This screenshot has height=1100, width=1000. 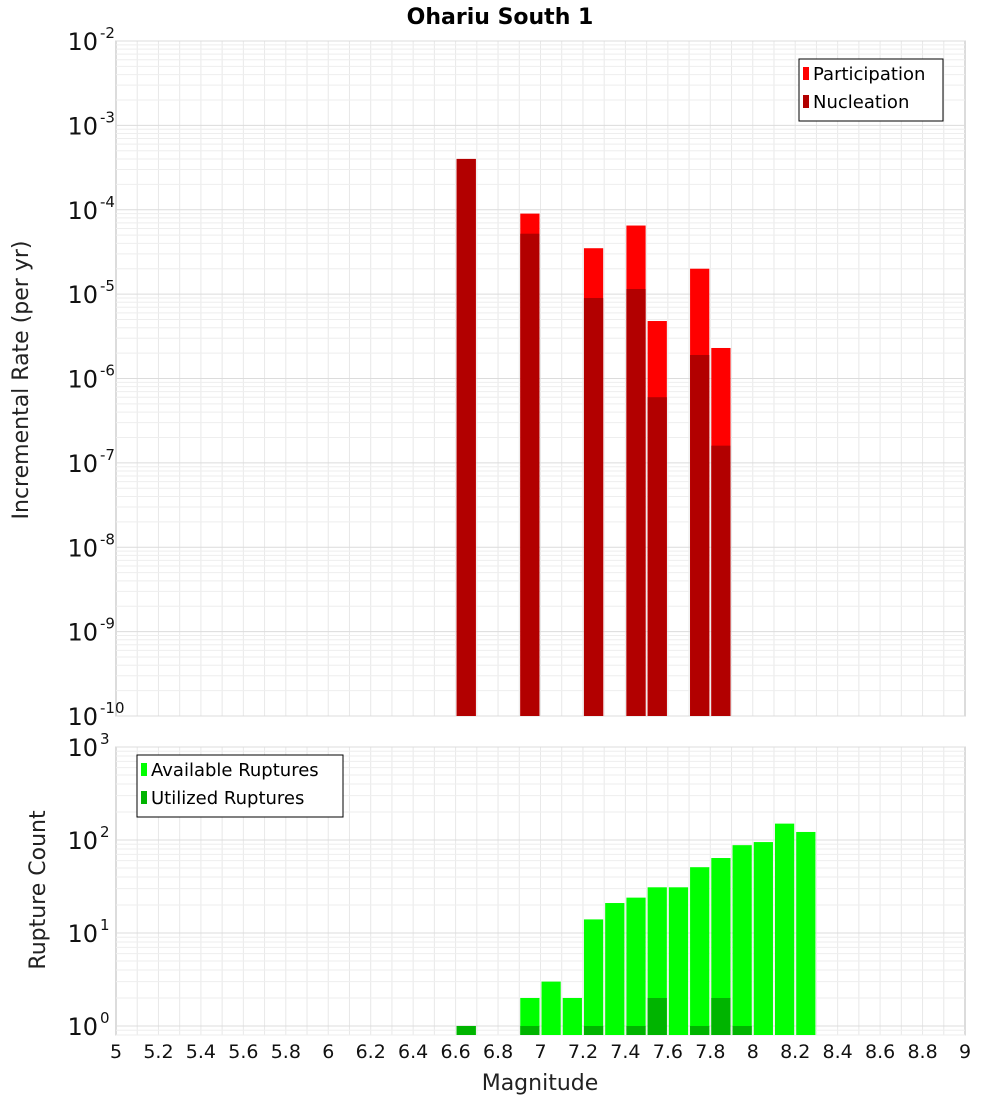 I want to click on x-tick-label: 9, so click(x=965, y=1052).